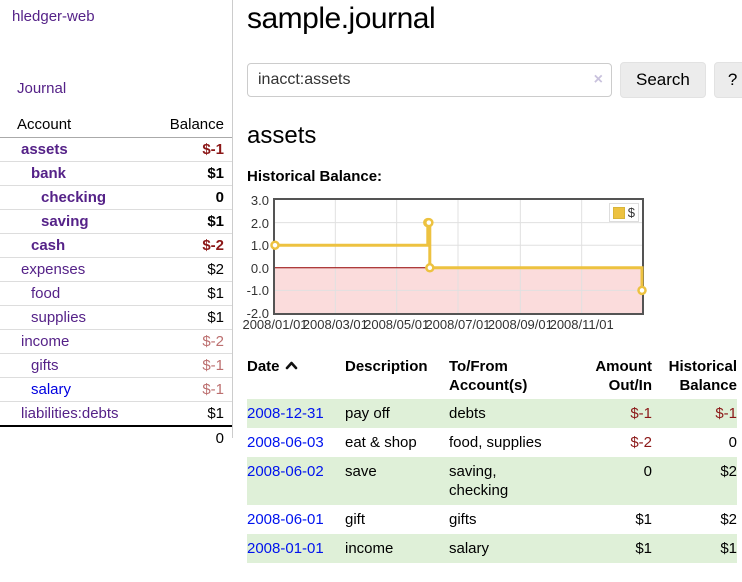 This screenshot has width=742, height=582. Describe the element at coordinates (381, 442) in the screenshot. I see `transaction-description: eat & shop` at that location.